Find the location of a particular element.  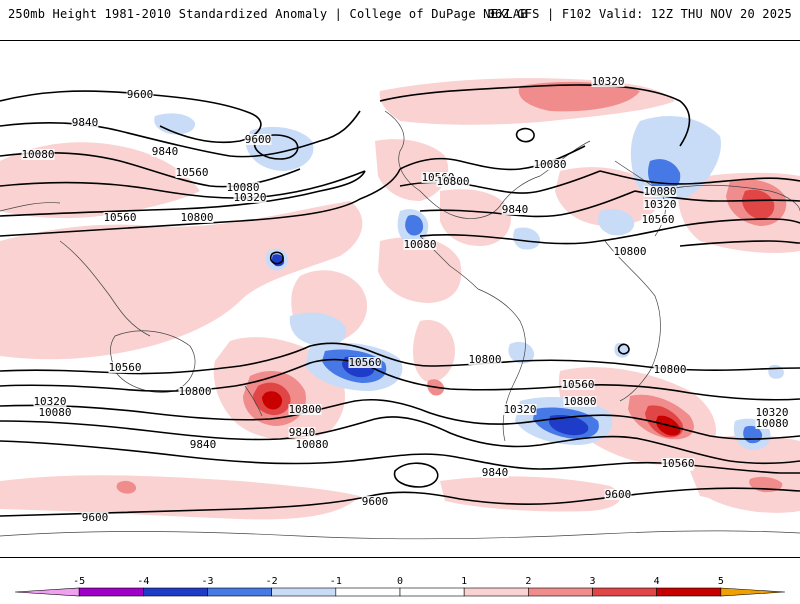

anomaly-pos2-arctic is located at coordinates (579, 96).